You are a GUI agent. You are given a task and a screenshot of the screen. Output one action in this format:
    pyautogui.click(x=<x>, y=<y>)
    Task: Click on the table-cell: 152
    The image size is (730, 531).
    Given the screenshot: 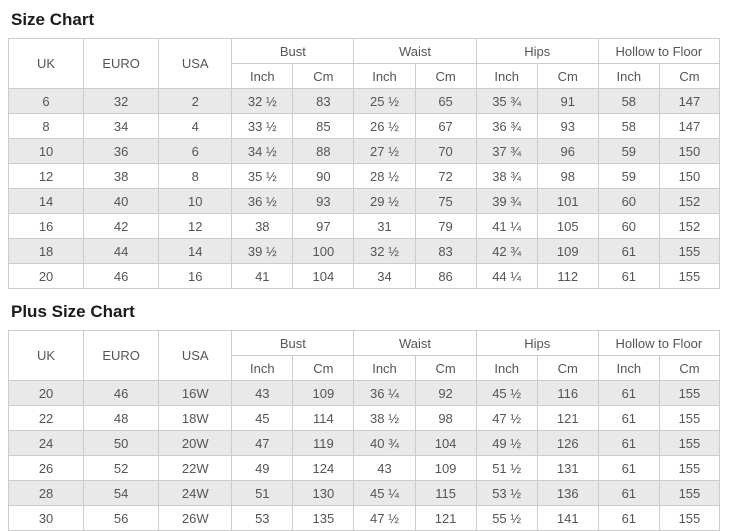 What is the action you would take?
    pyautogui.click(x=689, y=201)
    